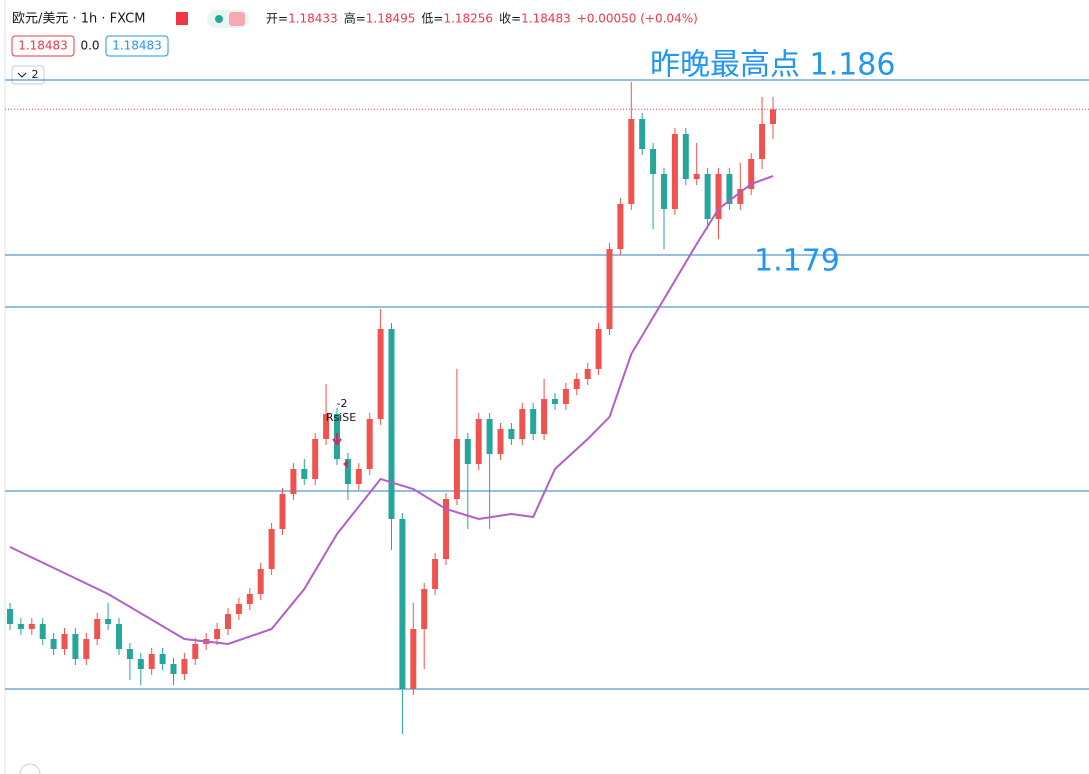 The width and height of the screenshot is (1089, 774). I want to click on chevron, so click(22, 75).